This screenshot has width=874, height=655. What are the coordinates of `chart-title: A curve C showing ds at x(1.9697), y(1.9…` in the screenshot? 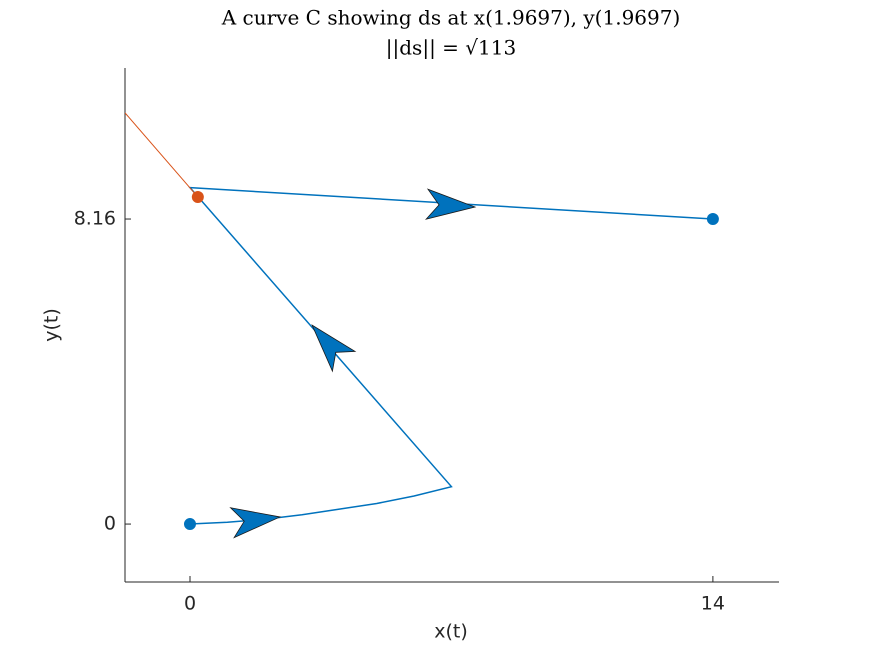 It's located at (451, 18).